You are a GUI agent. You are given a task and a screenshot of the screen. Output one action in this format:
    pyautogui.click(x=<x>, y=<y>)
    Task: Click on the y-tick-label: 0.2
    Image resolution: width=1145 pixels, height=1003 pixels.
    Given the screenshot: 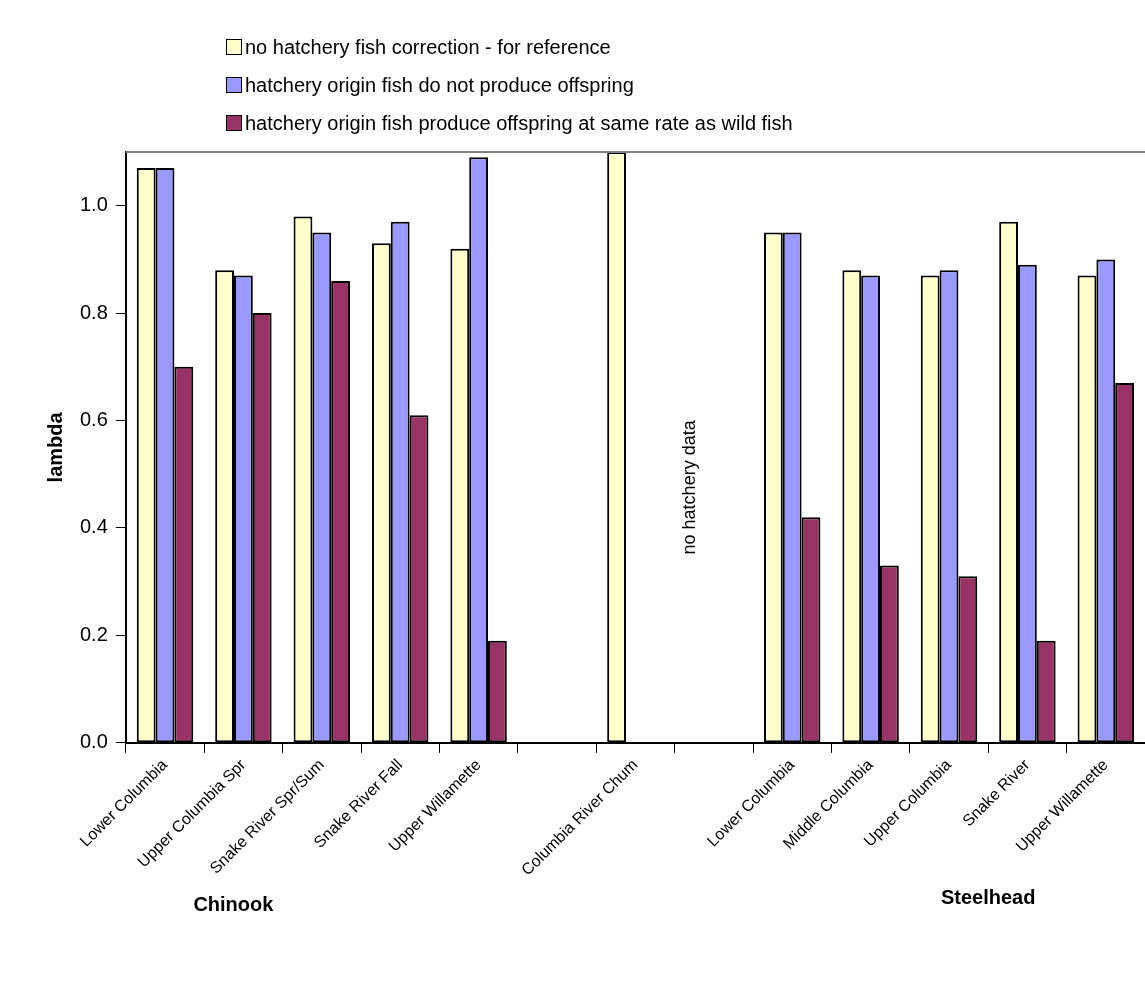 What is the action you would take?
    pyautogui.click(x=93, y=633)
    